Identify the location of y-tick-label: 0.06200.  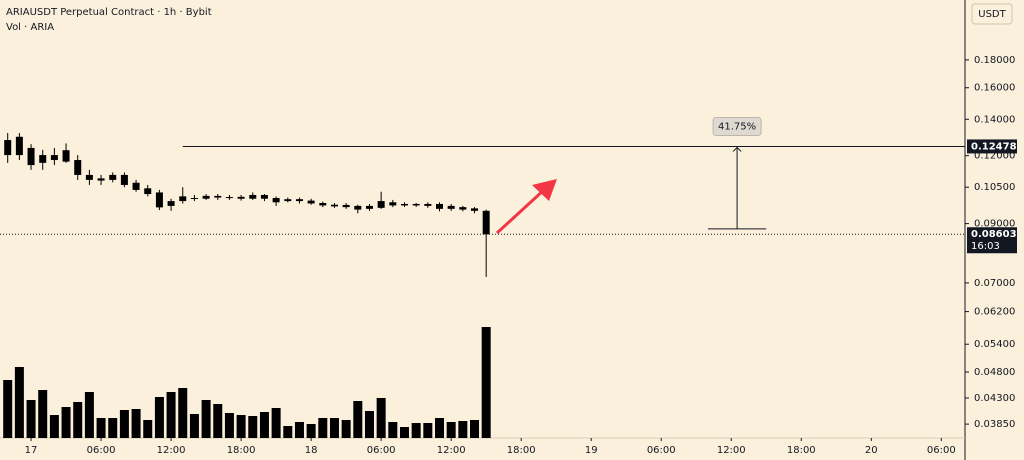
(994, 312).